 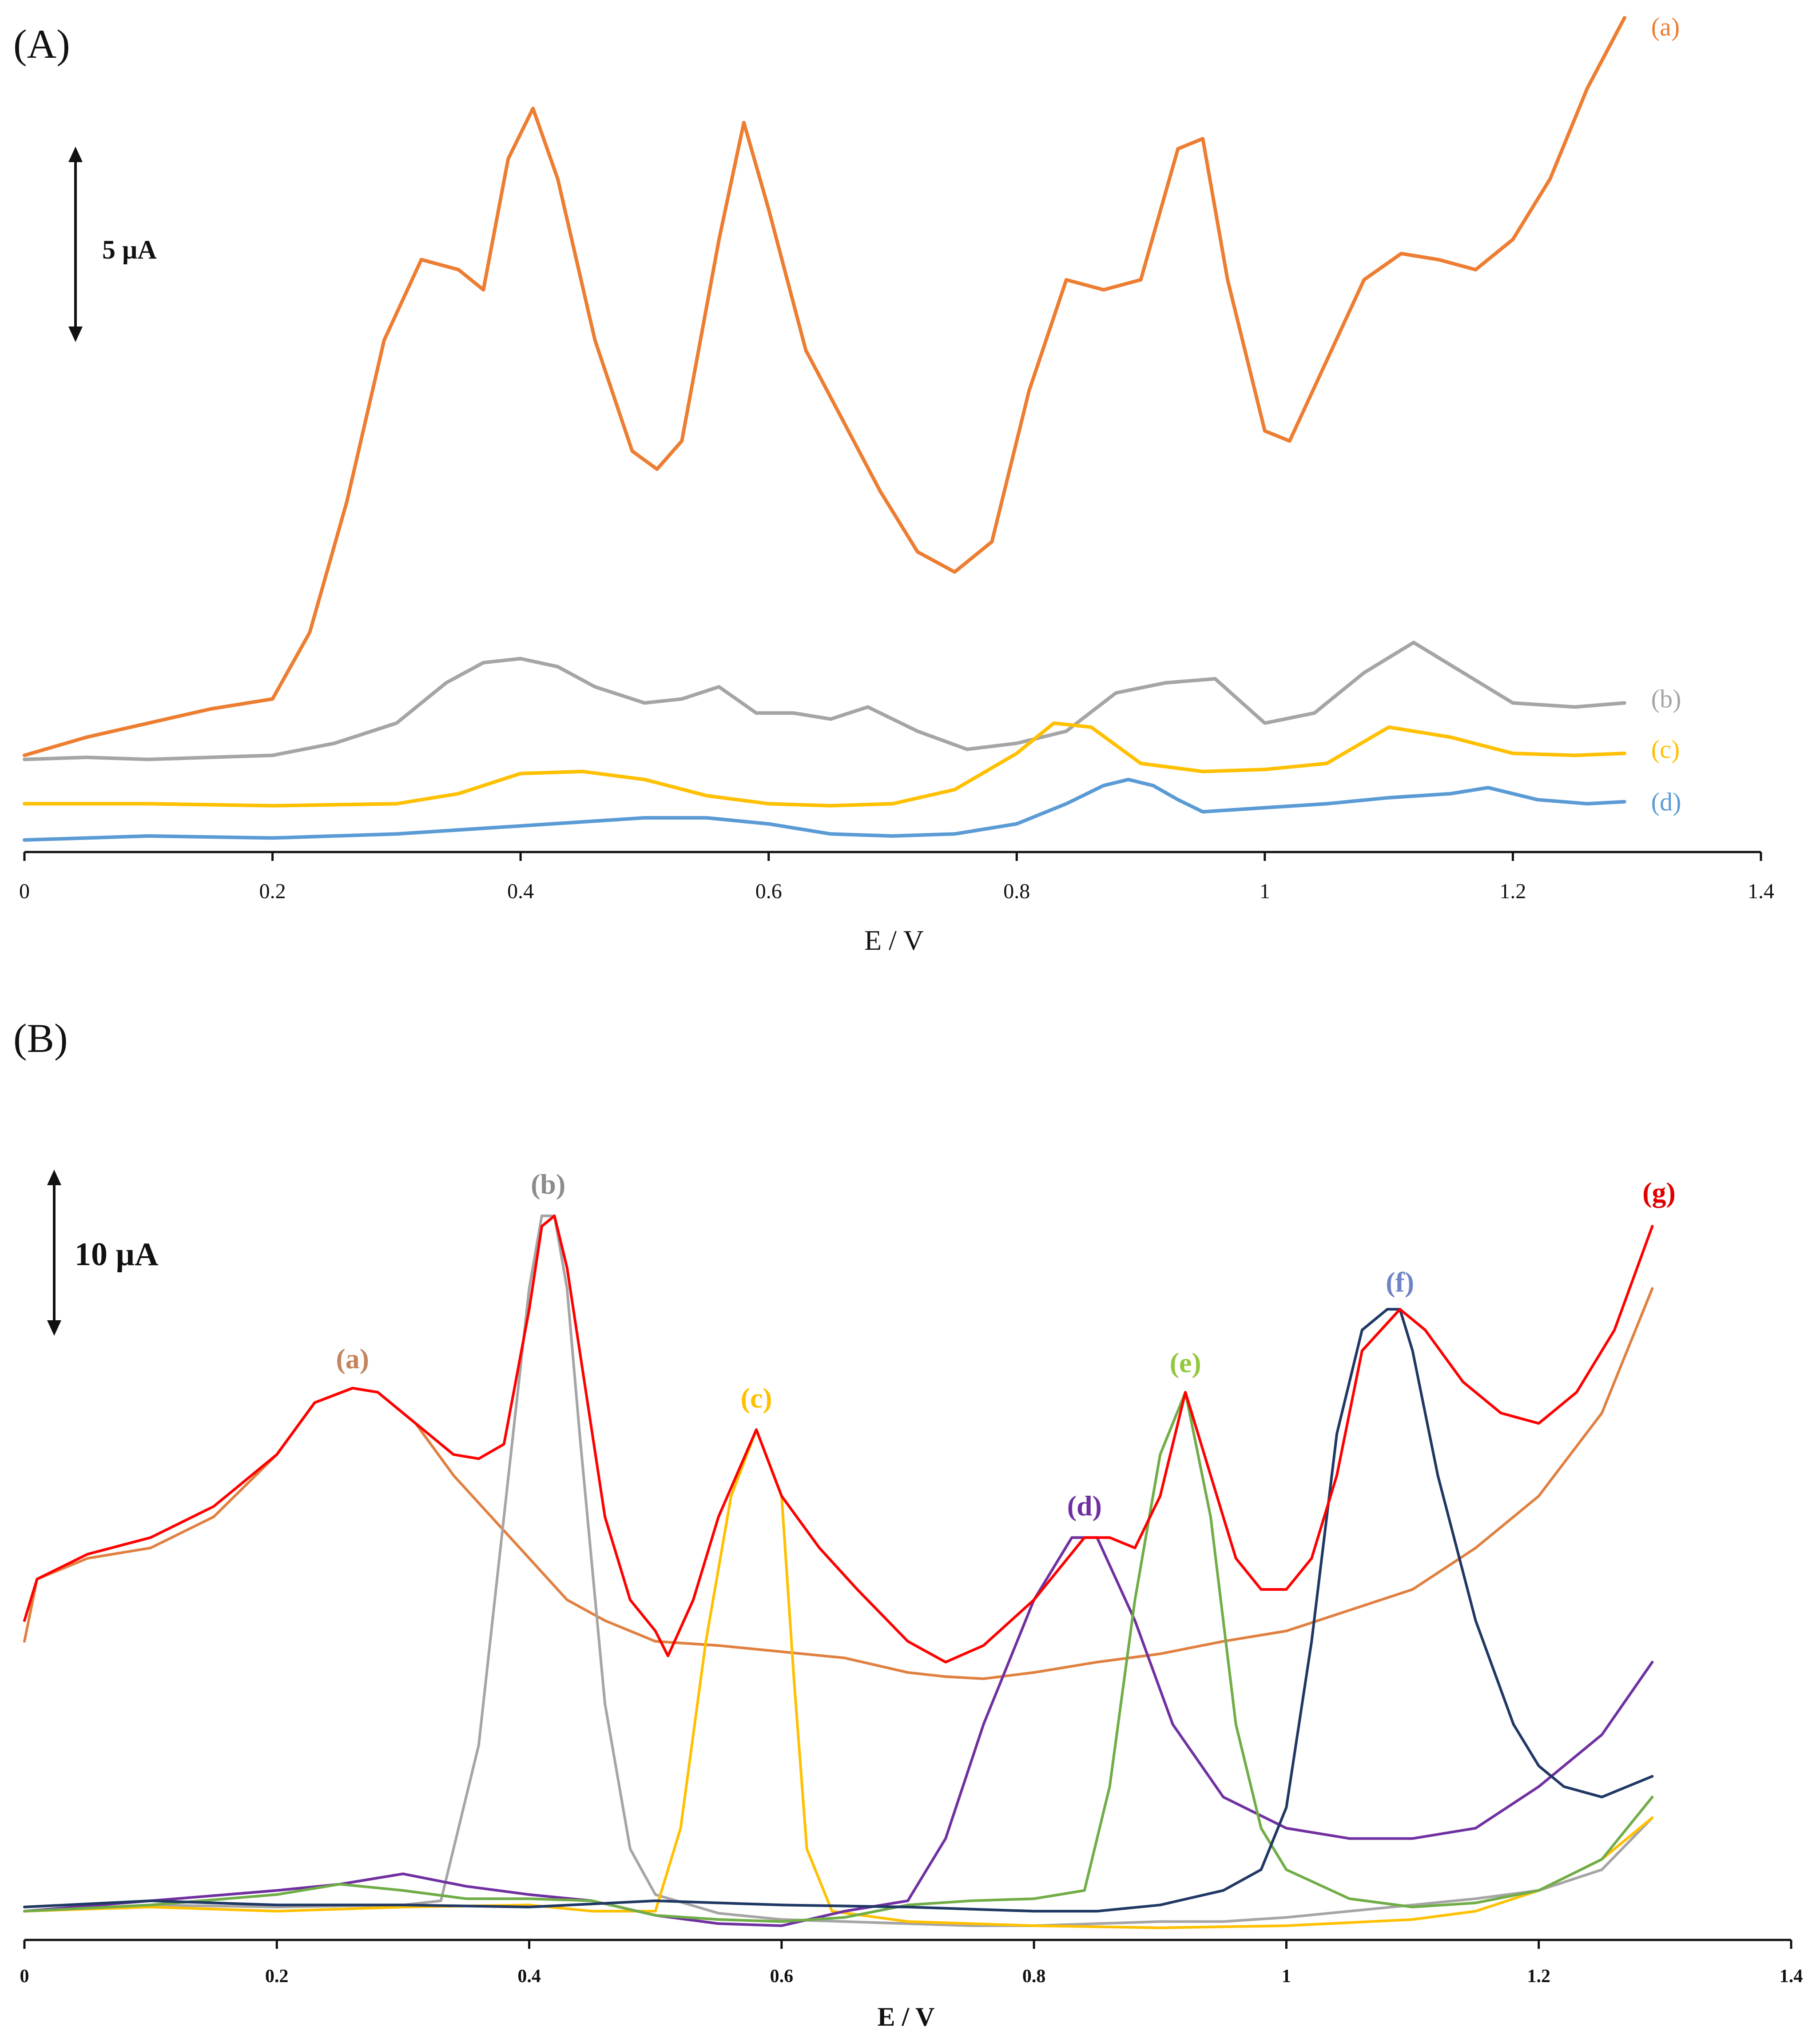 What do you see at coordinates (1286, 1976) in the screenshot?
I see `panel-b-x-tick-label: 1` at bounding box center [1286, 1976].